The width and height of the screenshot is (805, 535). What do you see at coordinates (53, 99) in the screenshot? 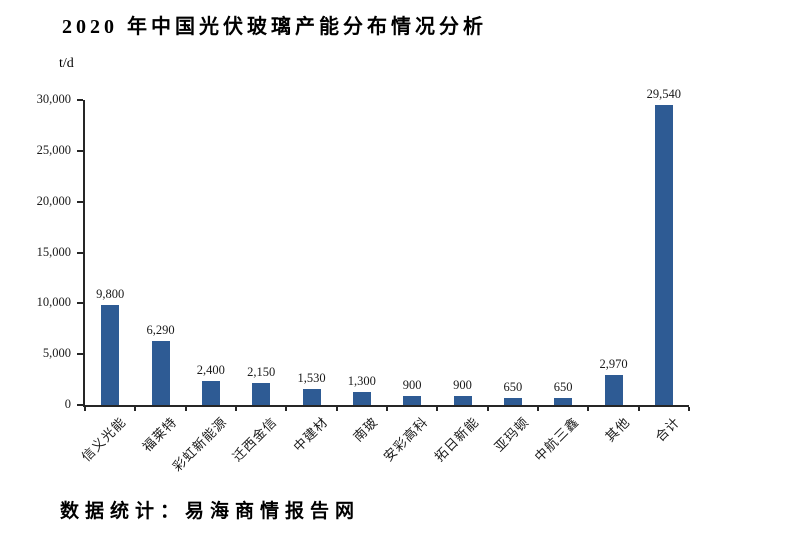
I see `y-tick-label: 30,000` at bounding box center [53, 99].